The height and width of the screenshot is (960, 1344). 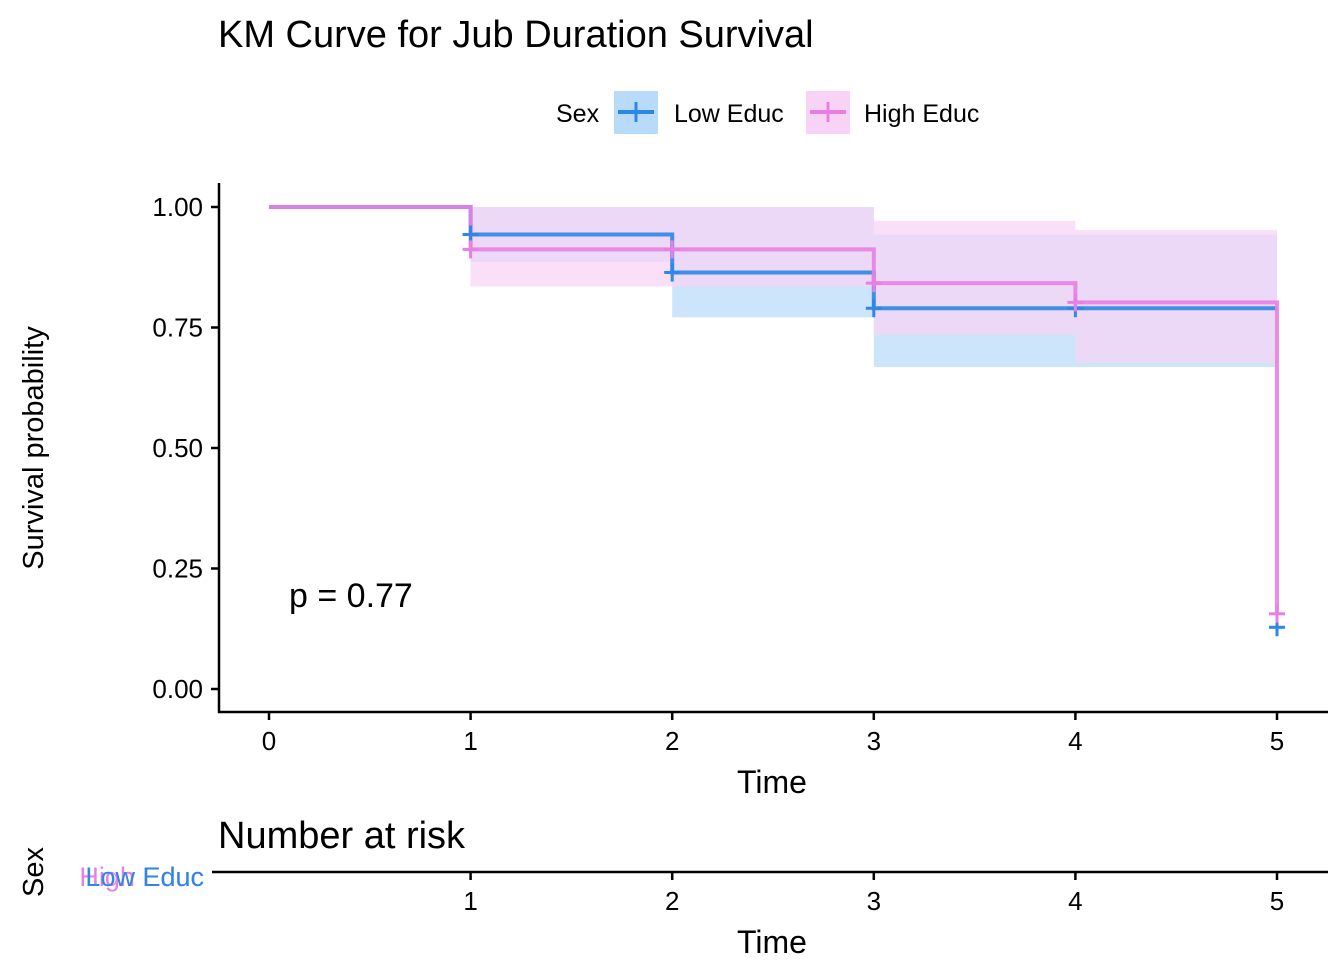 What do you see at coordinates (921, 114) in the screenshot?
I see `legend-label-high-educ: High Educ` at bounding box center [921, 114].